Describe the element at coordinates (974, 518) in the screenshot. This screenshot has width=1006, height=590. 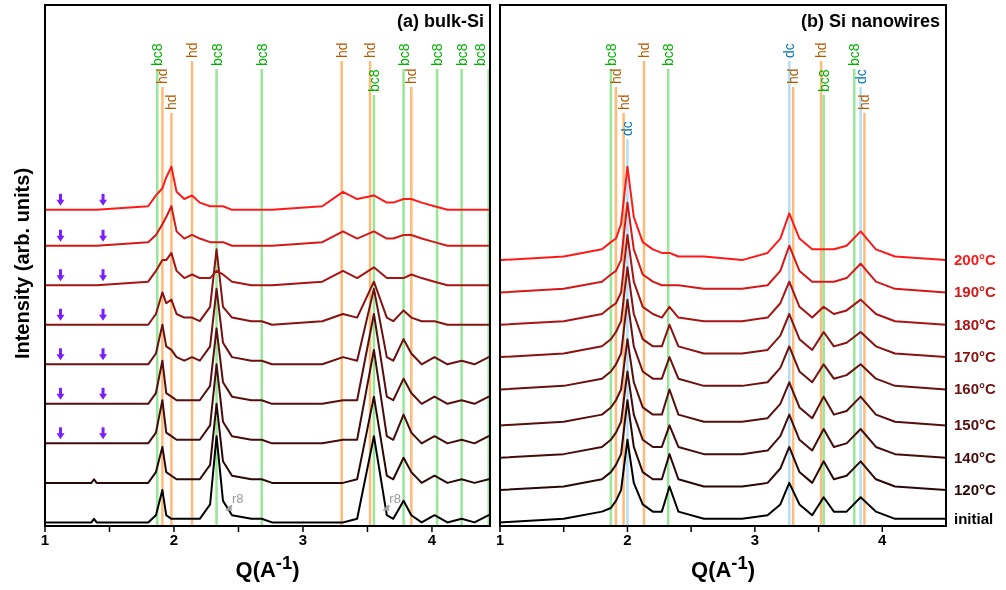
I see `series-label: initial` at that location.